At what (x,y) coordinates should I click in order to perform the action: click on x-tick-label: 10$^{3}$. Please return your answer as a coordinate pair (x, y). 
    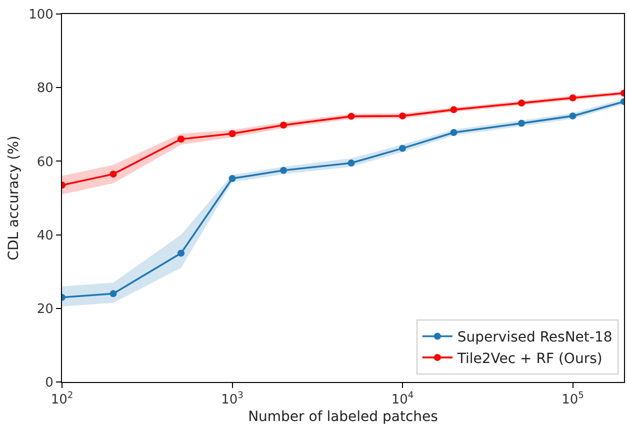
    Looking at the image, I should click on (232, 399).